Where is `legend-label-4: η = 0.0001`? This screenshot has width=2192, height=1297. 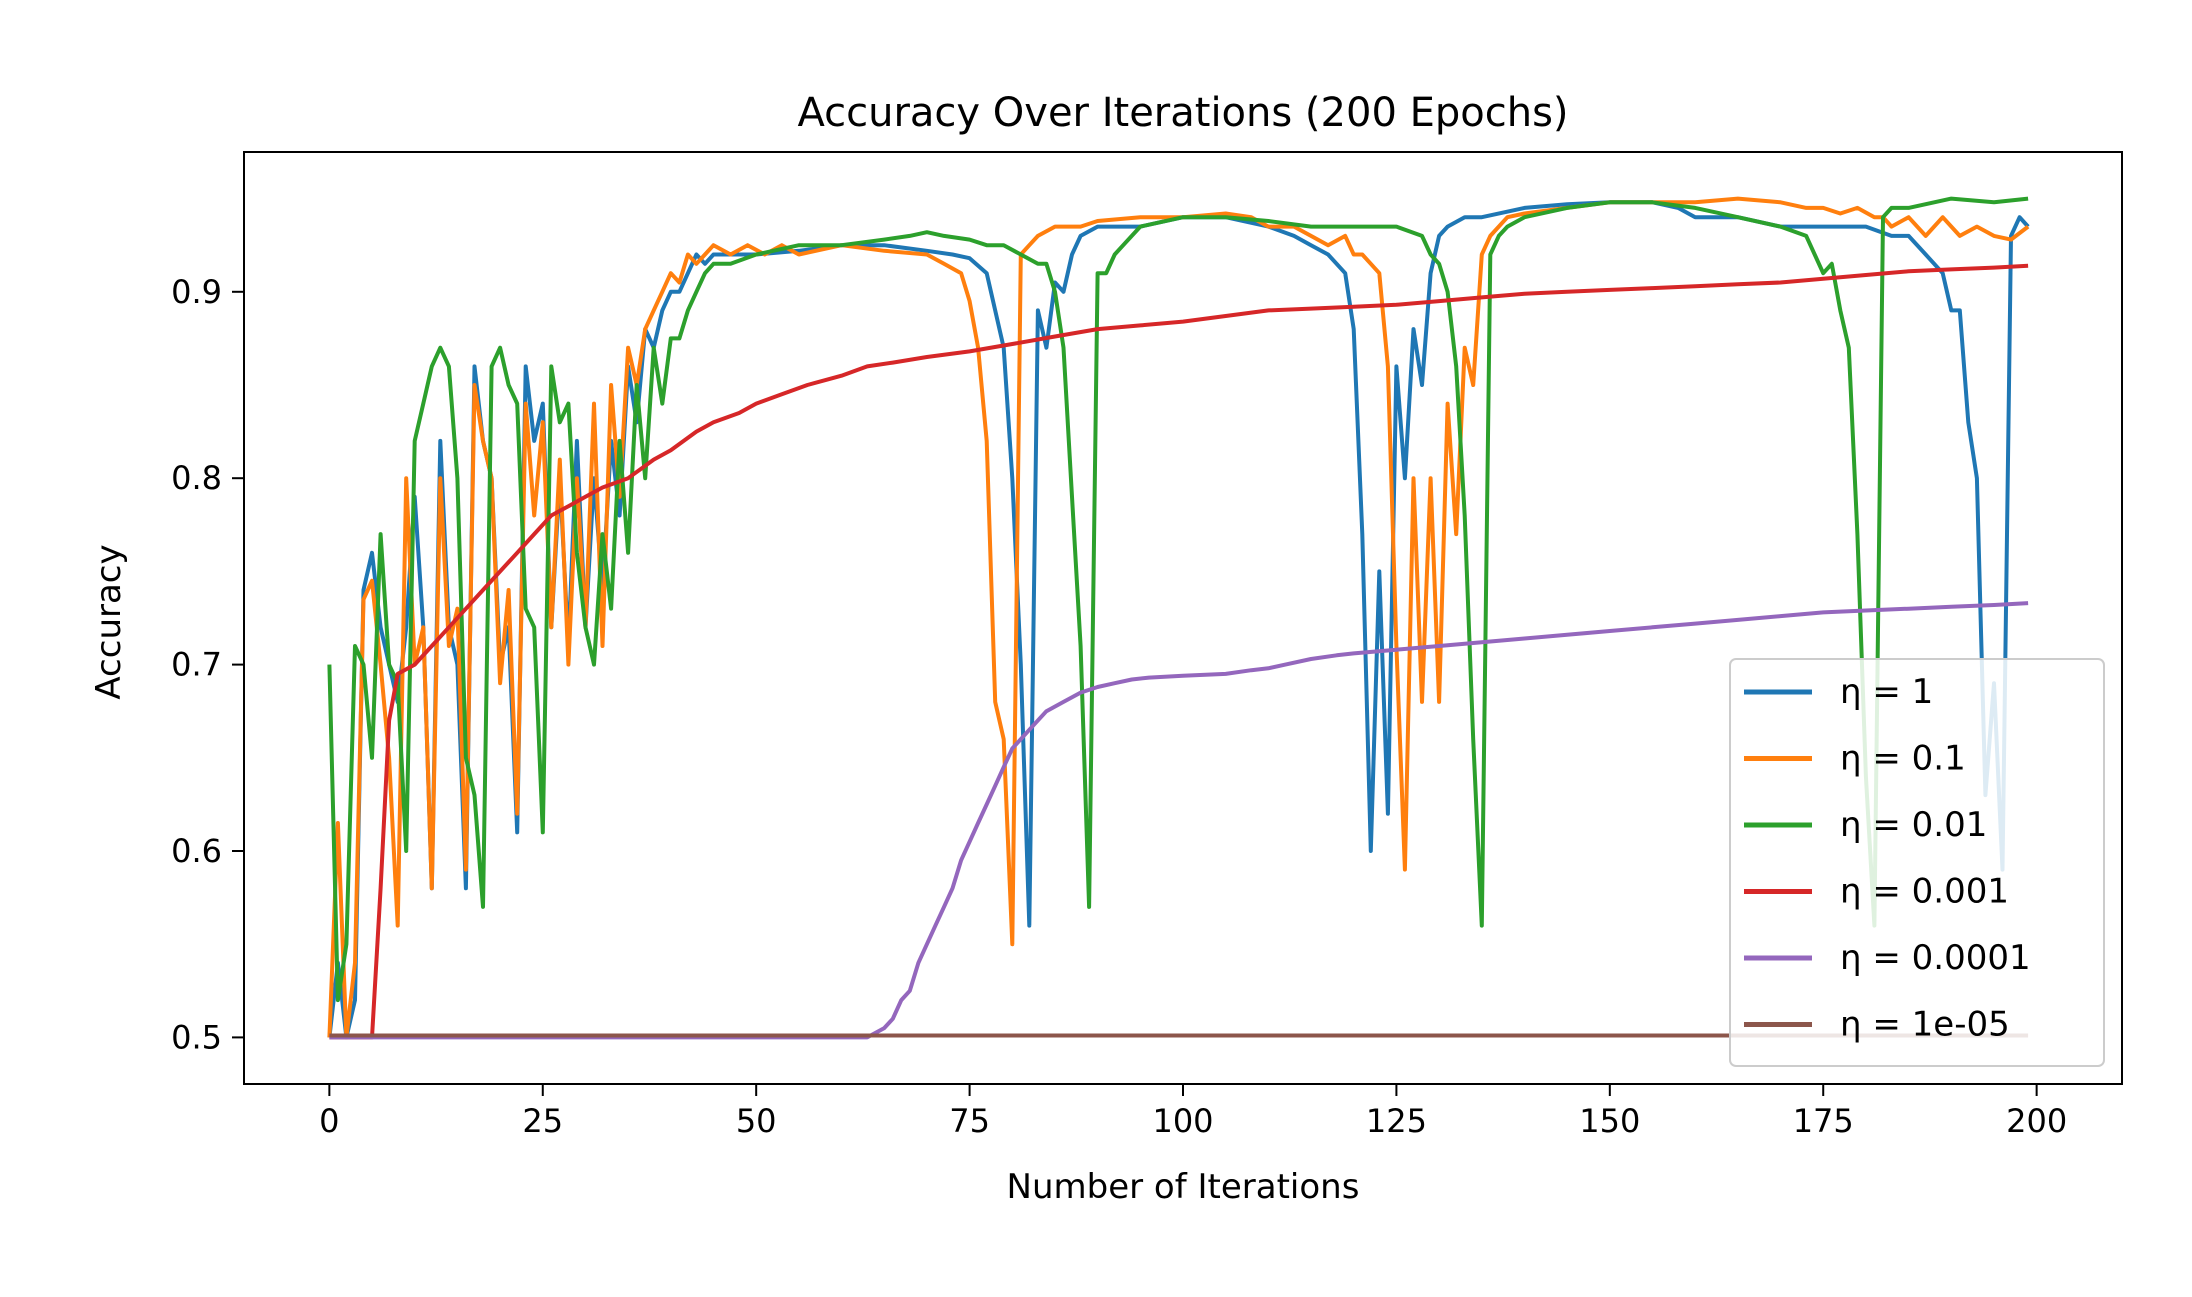 legend-label-4: η = 0.0001 is located at coordinates (1935, 958).